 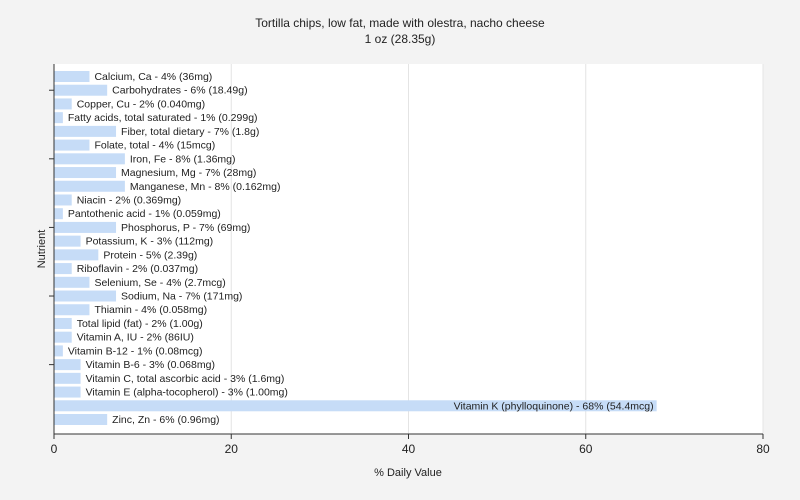 What do you see at coordinates (183, 159) in the screenshot?
I see `bar-label: Iron, Fe - 8% (1.36mg)` at bounding box center [183, 159].